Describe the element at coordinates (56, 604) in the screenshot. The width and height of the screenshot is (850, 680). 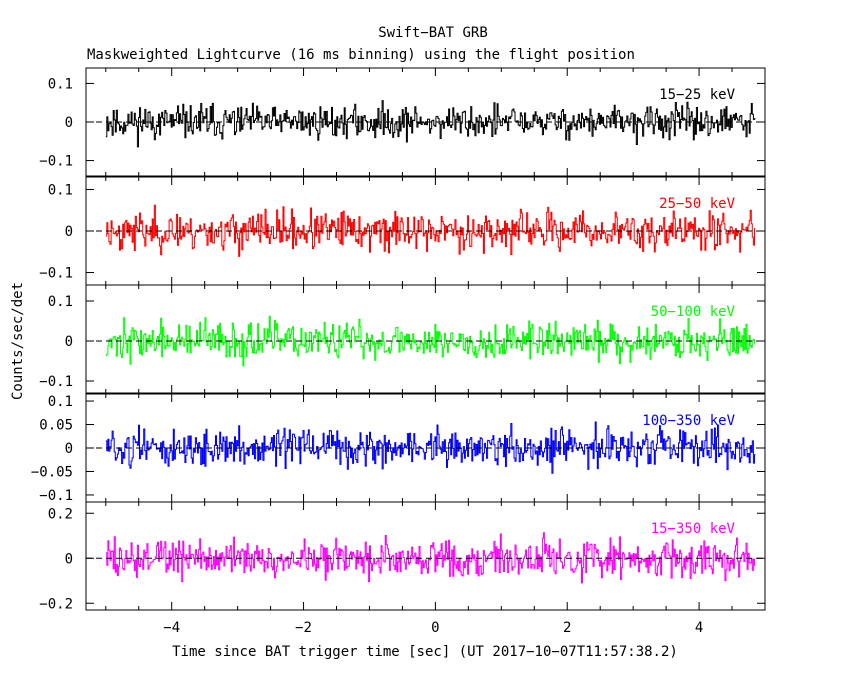
I see `y-tick-label-4-0: −0.2` at that location.